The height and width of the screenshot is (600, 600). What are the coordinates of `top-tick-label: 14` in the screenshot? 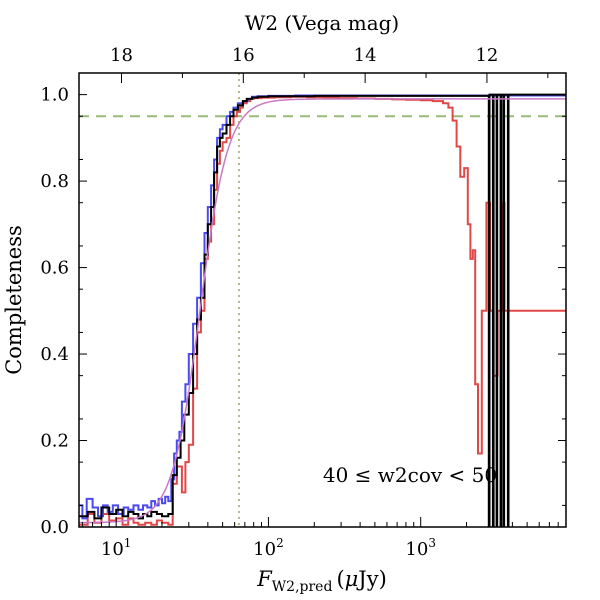 It's located at (365, 55).